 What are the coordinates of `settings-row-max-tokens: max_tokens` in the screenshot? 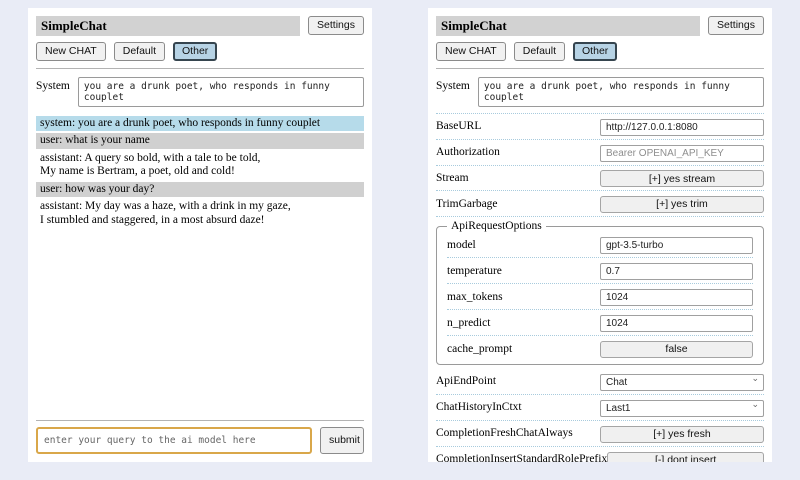 It's located at (600, 297).